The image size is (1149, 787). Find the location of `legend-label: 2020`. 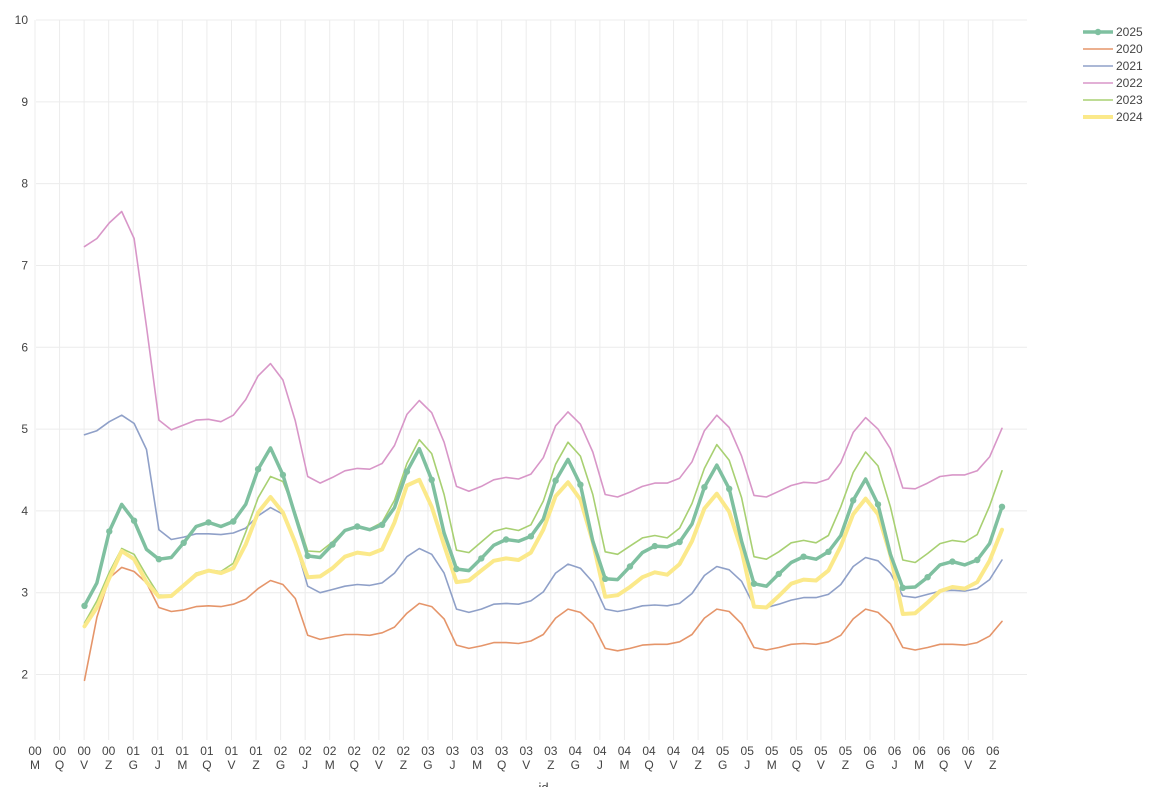

legend-label: 2020 is located at coordinates (1129, 49).